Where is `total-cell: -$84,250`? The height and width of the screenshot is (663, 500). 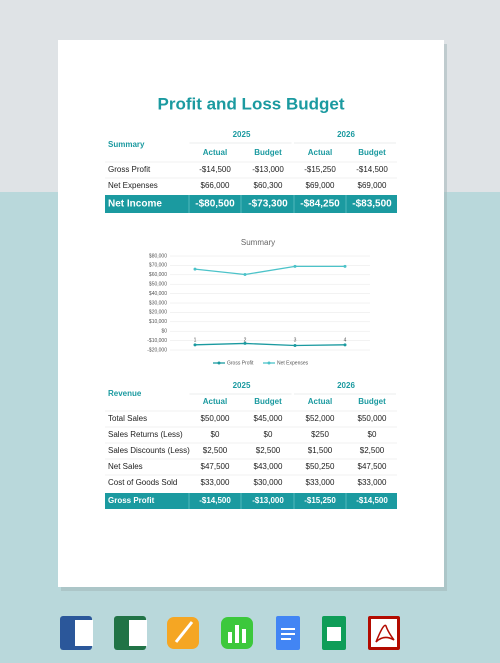
total-cell: -$84,250 is located at coordinates (320, 204).